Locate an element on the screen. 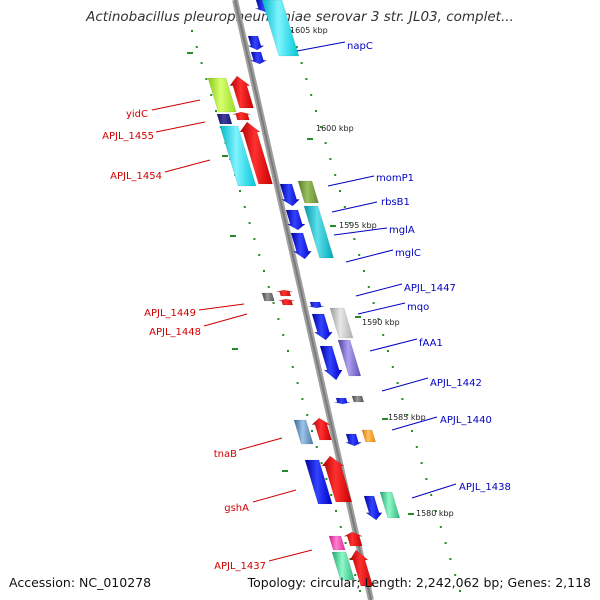  gene-label-mqo: mqo is located at coordinates (418, 307).